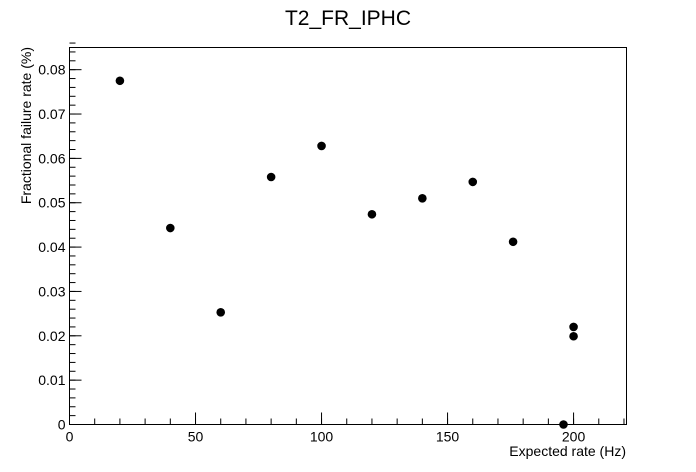  What do you see at coordinates (51, 336) in the screenshot?
I see `y-tick-label: 0.02` at bounding box center [51, 336].